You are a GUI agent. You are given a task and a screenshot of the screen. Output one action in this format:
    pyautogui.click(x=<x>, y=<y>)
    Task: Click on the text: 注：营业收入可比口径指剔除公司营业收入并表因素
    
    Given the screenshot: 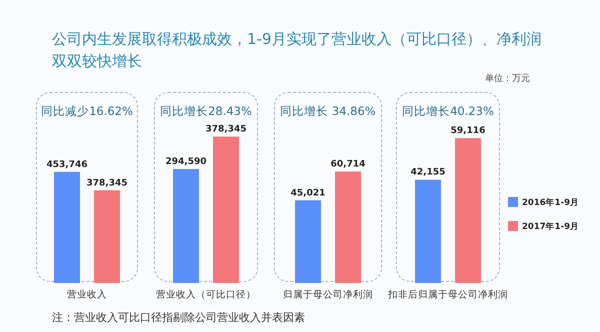 What is the action you would take?
    pyautogui.click(x=178, y=317)
    